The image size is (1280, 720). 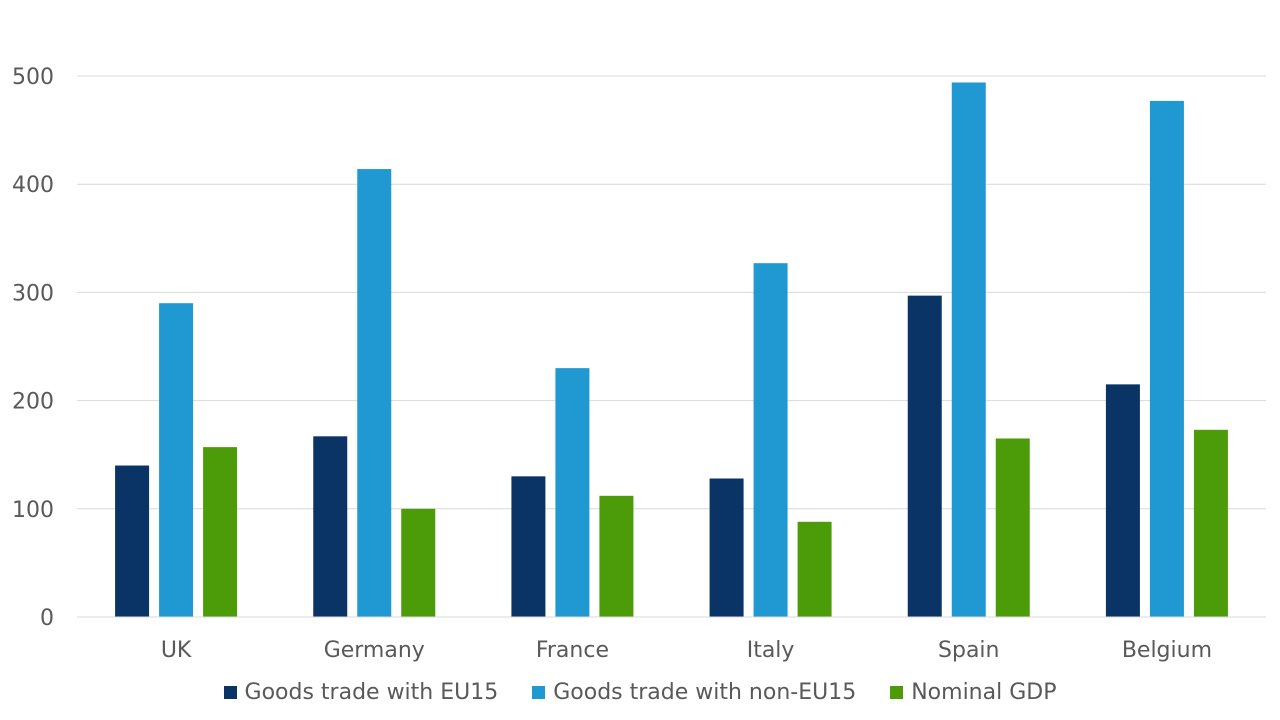 What do you see at coordinates (572, 650) in the screenshot?
I see `x-tick-label-france: France` at bounding box center [572, 650].